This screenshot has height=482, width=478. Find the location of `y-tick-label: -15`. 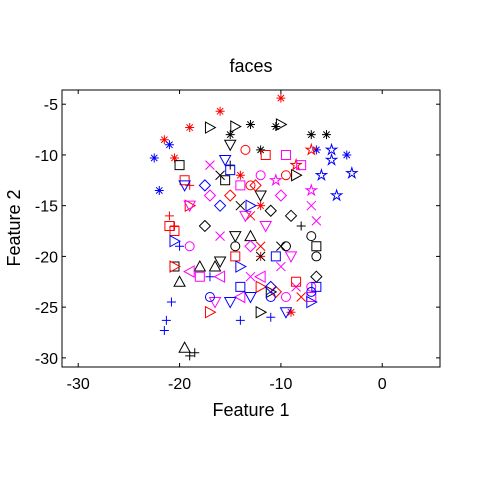

y-tick-label: -15 is located at coordinates (46, 207).